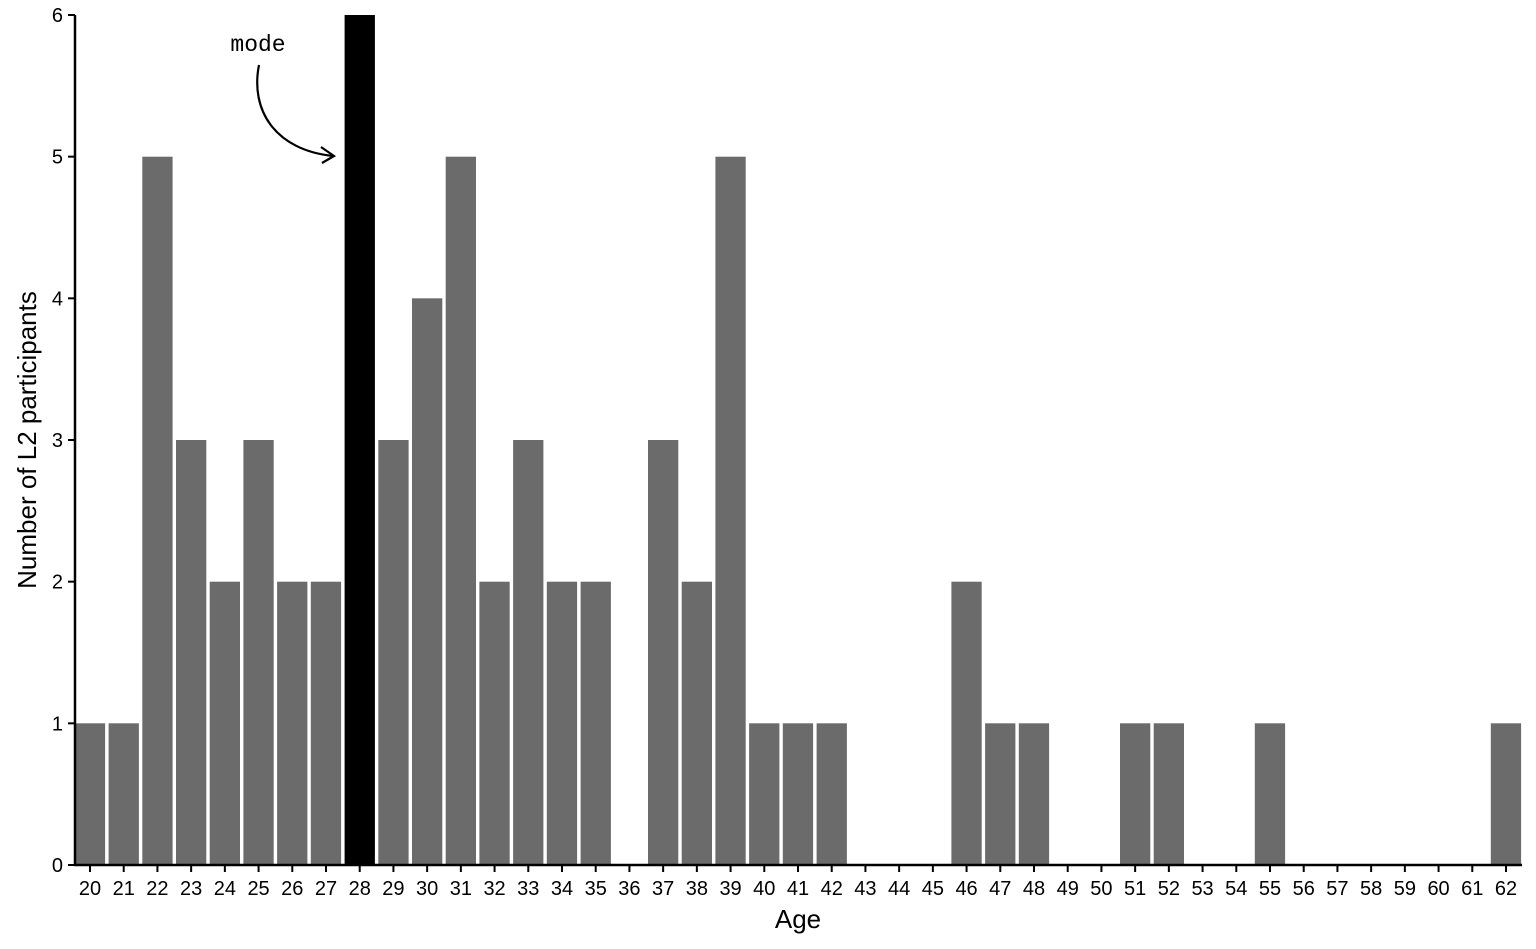  I want to click on bar-mode, so click(359, 440).